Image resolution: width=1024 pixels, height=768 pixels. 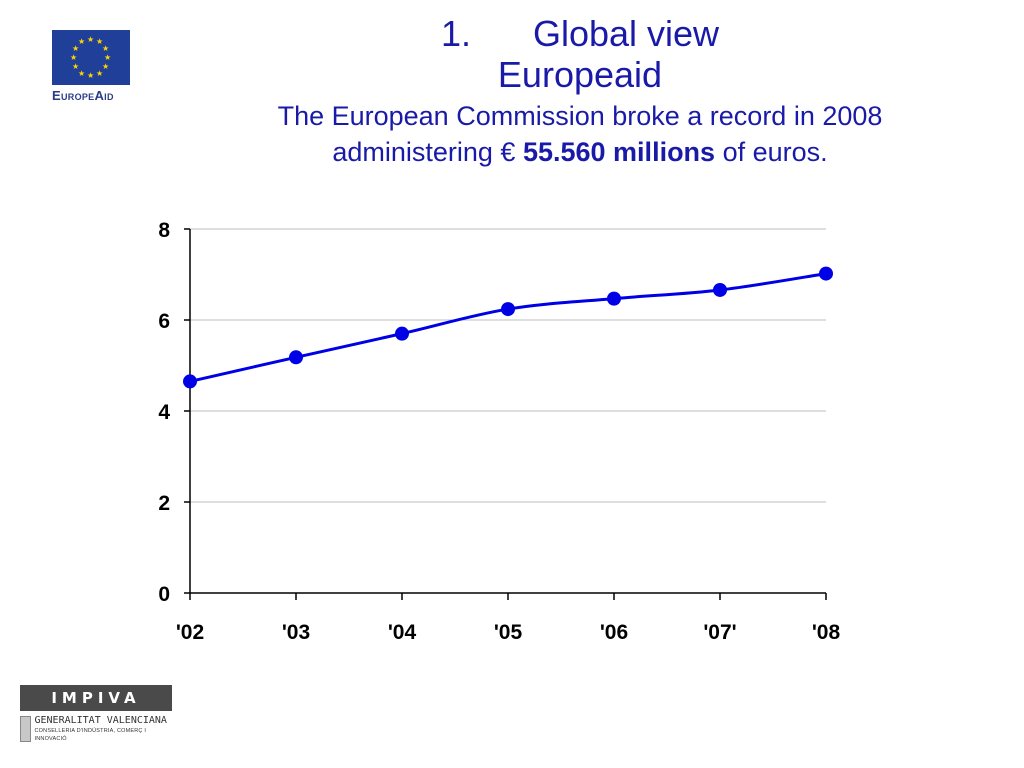 What do you see at coordinates (164, 230) in the screenshot?
I see `y-tick-label: 8` at bounding box center [164, 230].